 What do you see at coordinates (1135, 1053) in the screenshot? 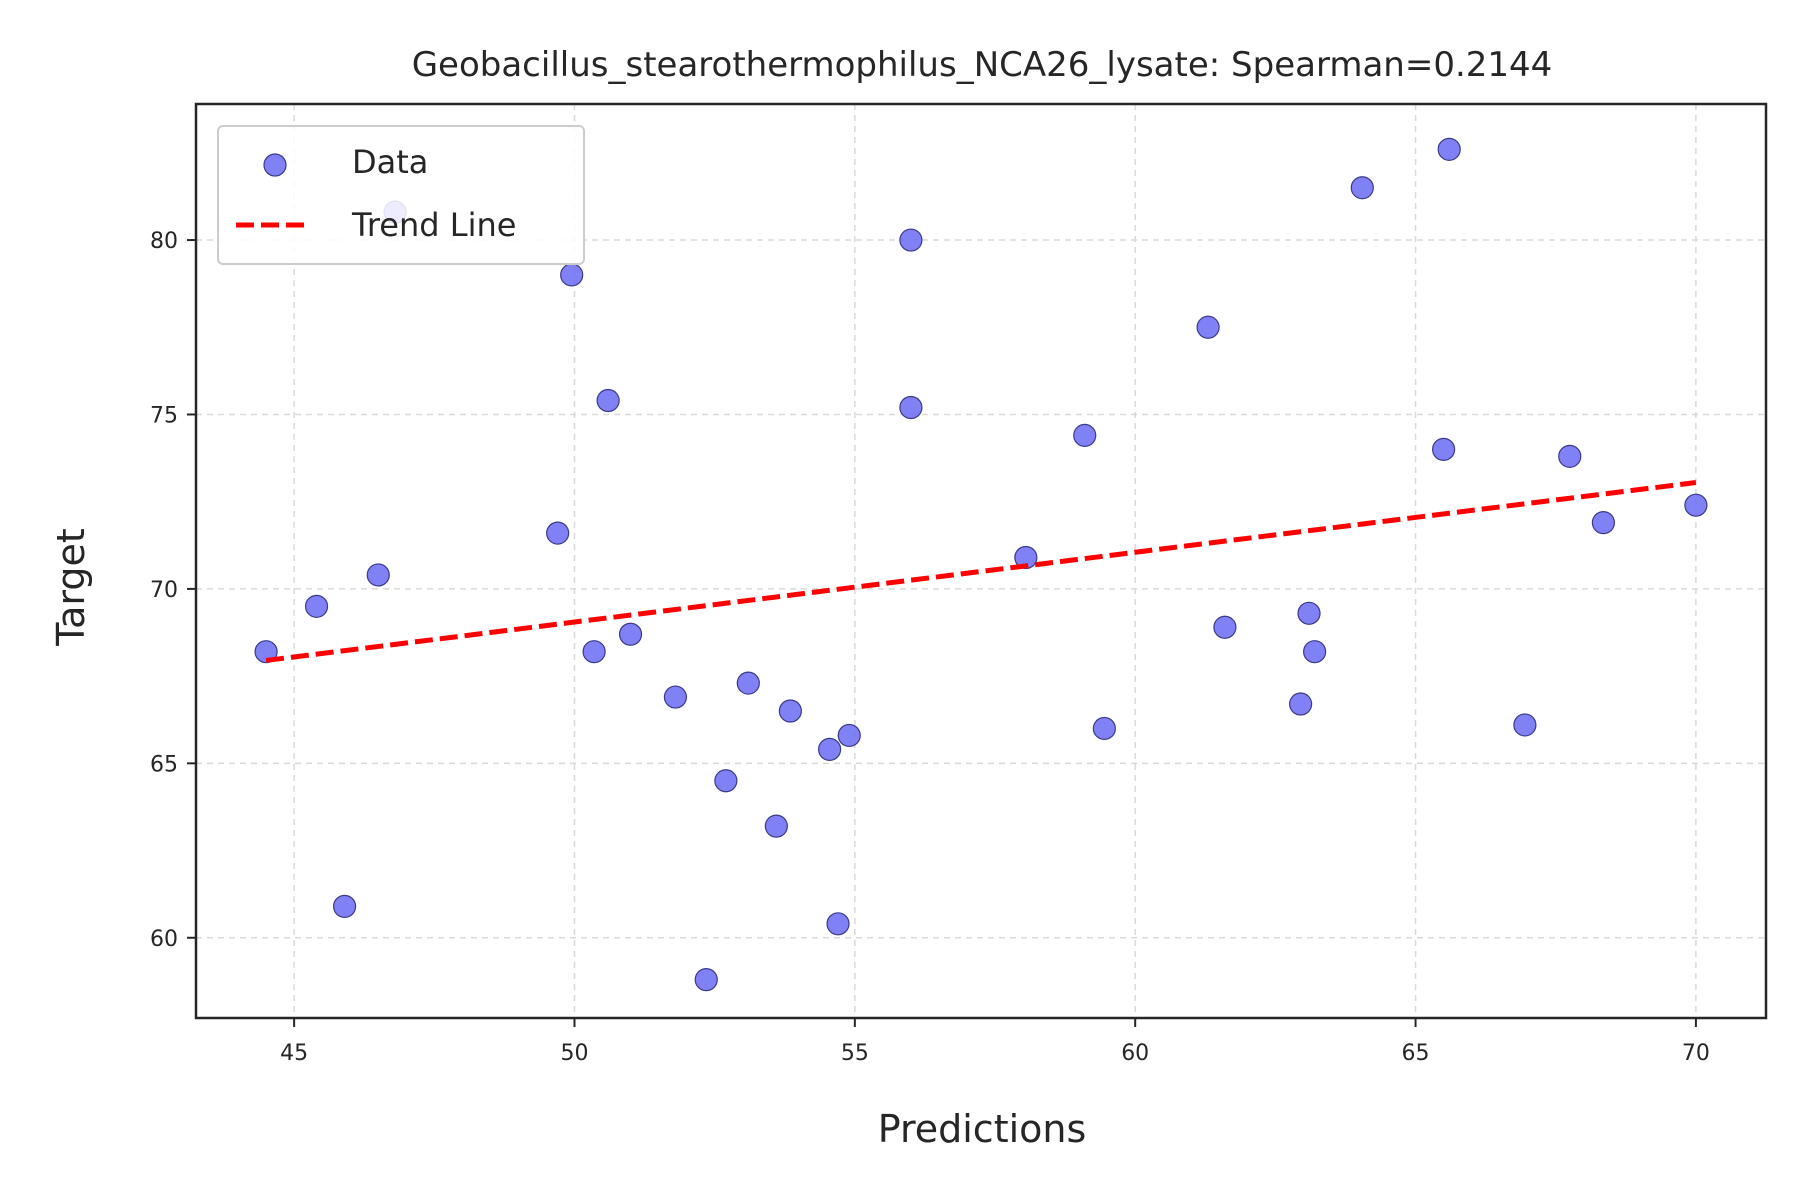
I see `x-tick-label: 60` at bounding box center [1135, 1053].